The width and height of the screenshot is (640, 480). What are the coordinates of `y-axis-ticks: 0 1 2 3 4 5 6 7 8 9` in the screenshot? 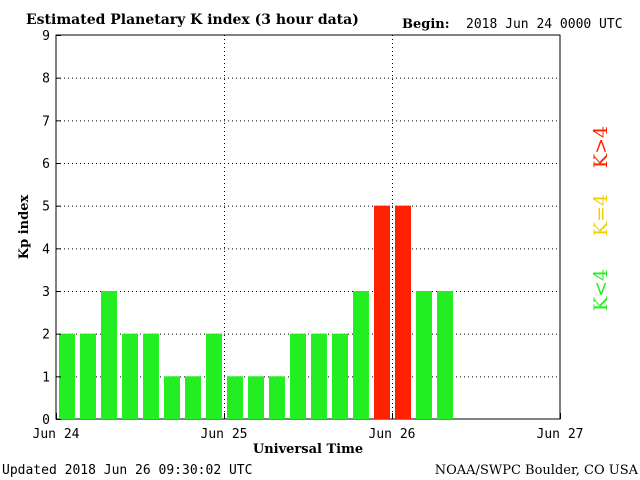 It's located at (51, 228).